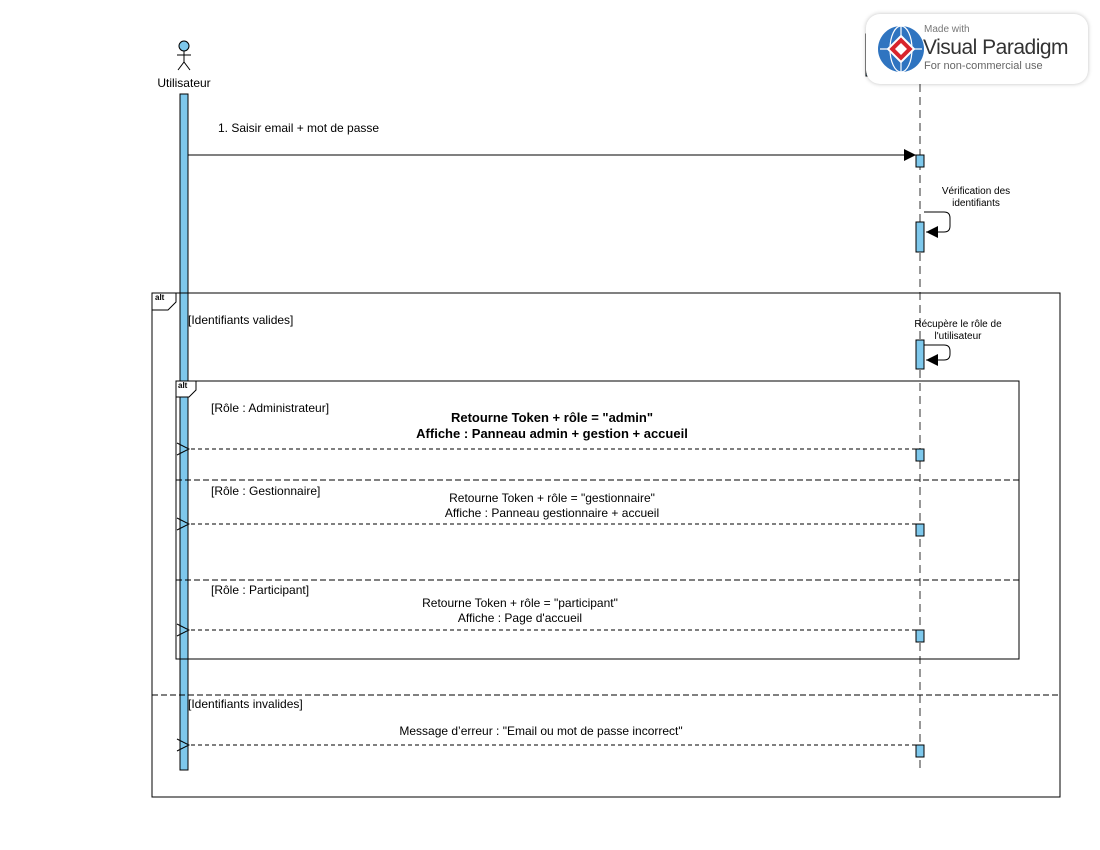  I want to click on watermark-made-with: Made with, so click(947, 29).